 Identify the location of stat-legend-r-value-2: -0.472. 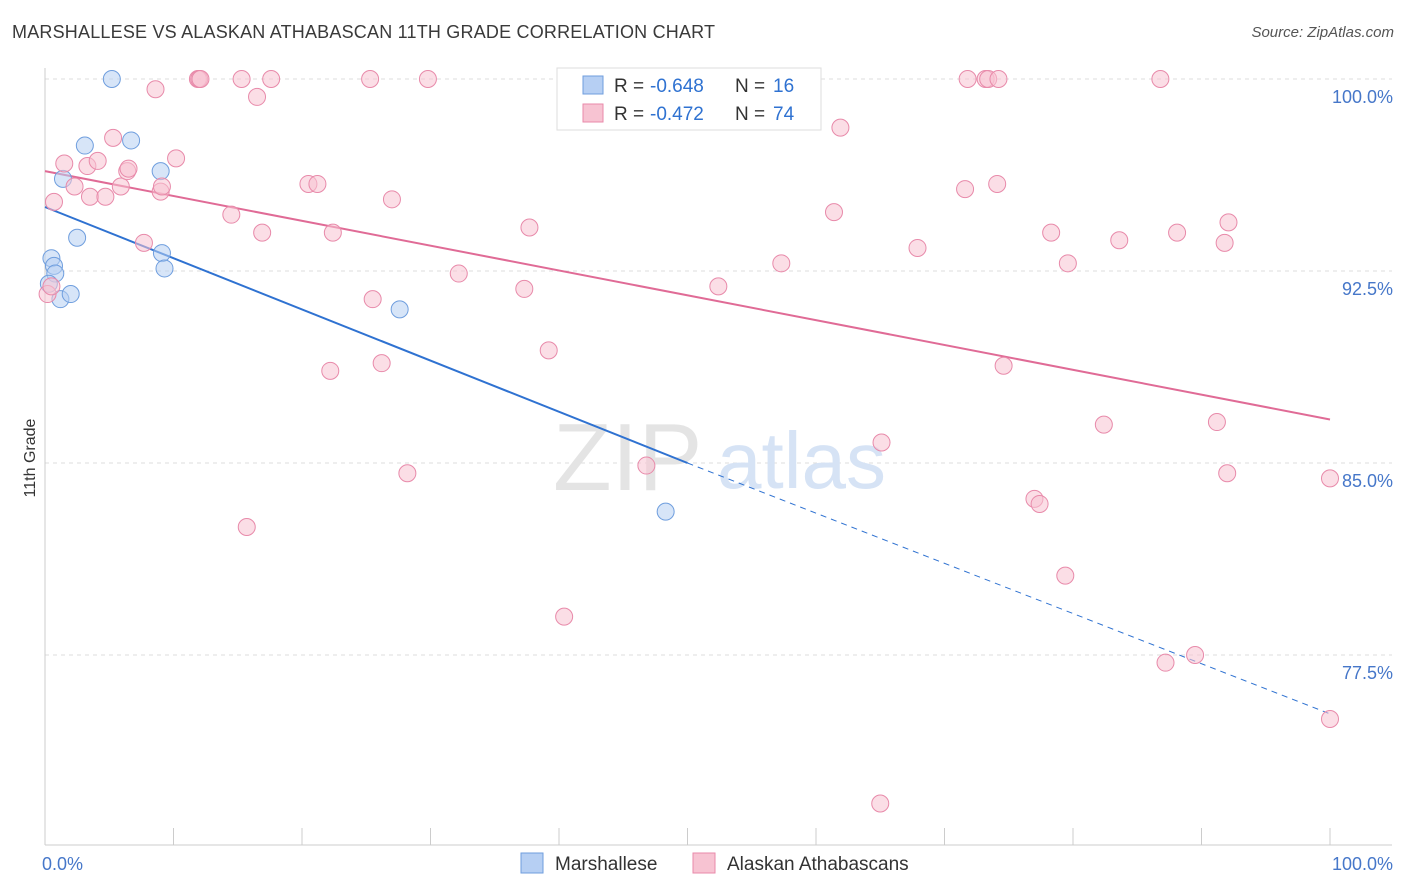
(677, 114).